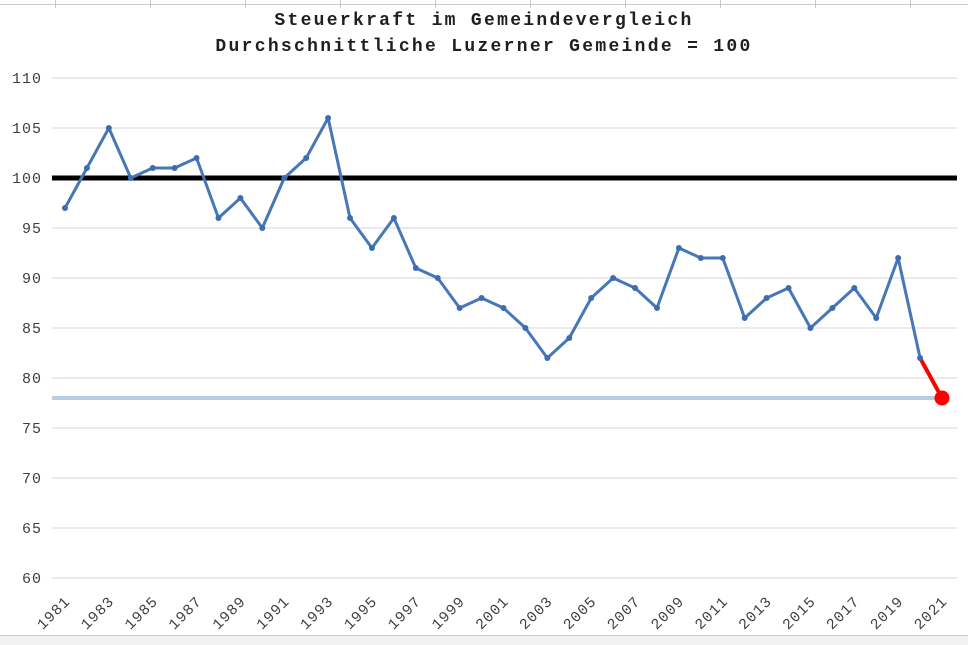  What do you see at coordinates (186, 614) in the screenshot?
I see `x-axis-tick-label: 1987` at bounding box center [186, 614].